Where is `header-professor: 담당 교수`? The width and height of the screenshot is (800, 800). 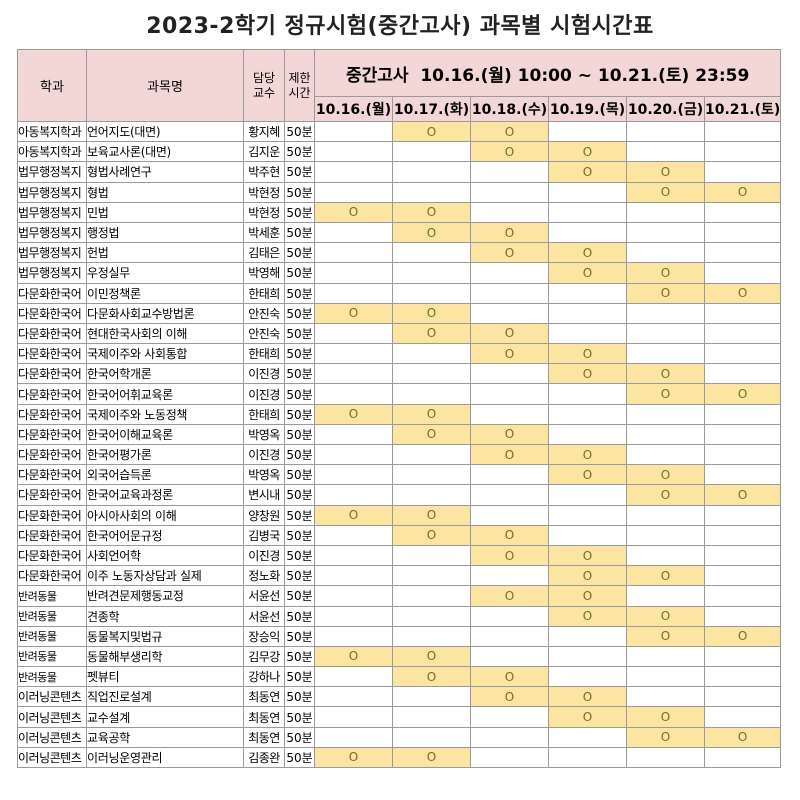 header-professor: 담당 교수 is located at coordinates (264, 85).